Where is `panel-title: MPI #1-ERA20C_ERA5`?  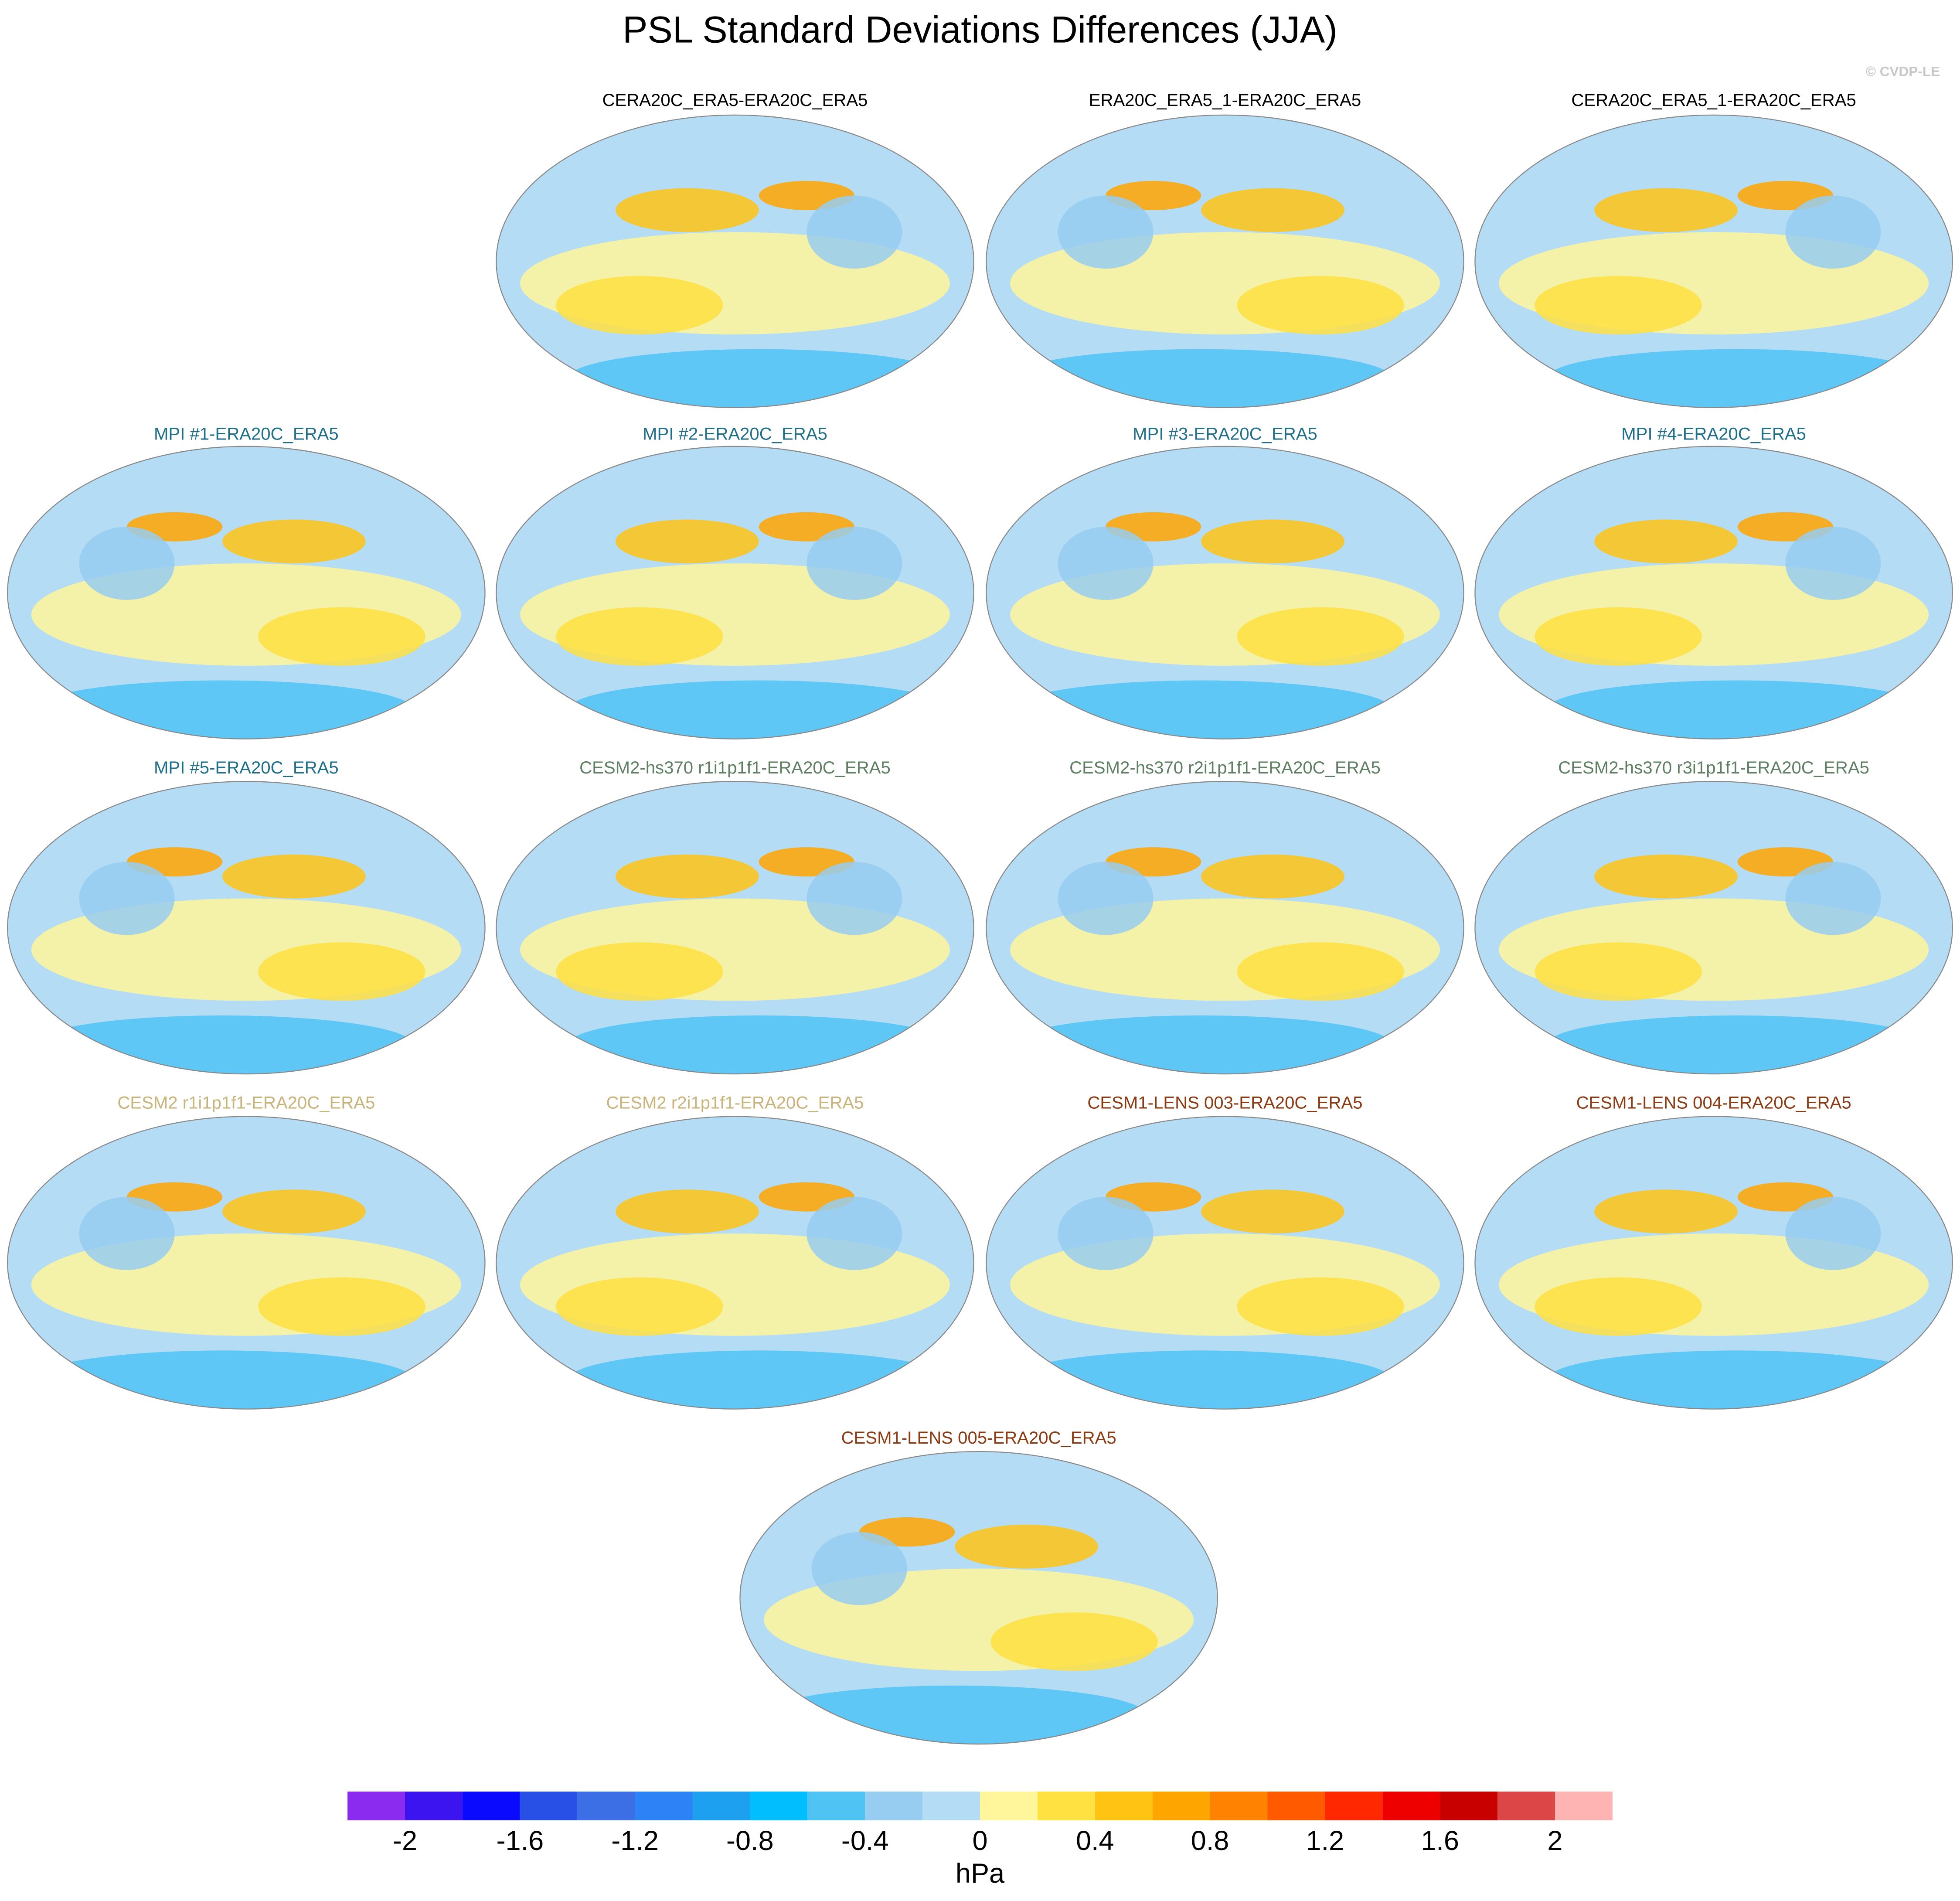 panel-title: MPI #1-ERA20C_ERA5 is located at coordinates (246, 434).